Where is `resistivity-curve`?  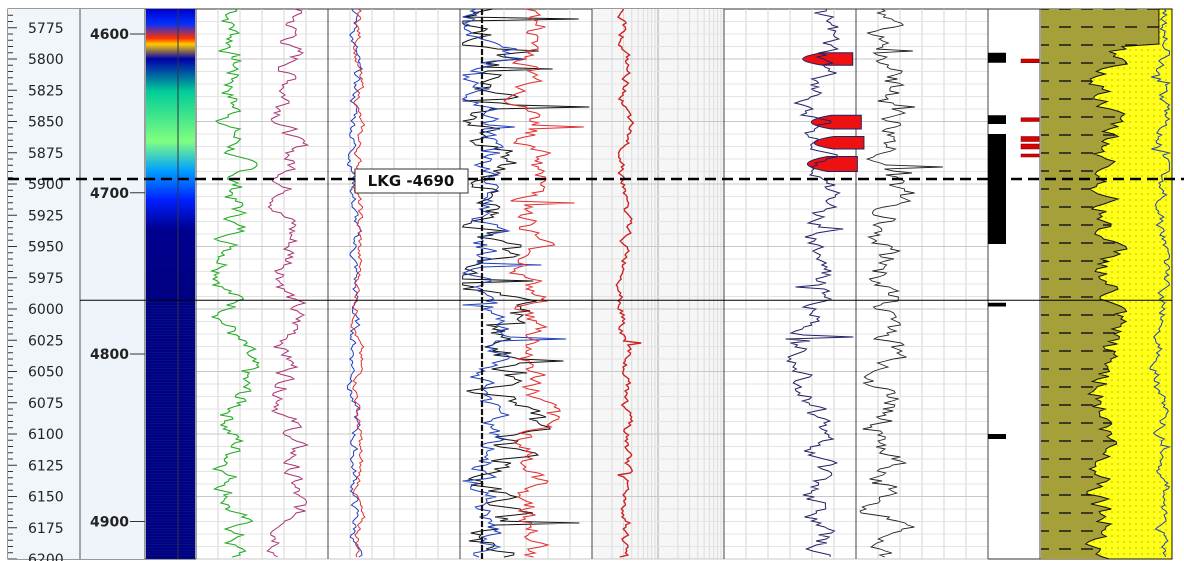 resistivity-curve is located at coordinates (819, 283).